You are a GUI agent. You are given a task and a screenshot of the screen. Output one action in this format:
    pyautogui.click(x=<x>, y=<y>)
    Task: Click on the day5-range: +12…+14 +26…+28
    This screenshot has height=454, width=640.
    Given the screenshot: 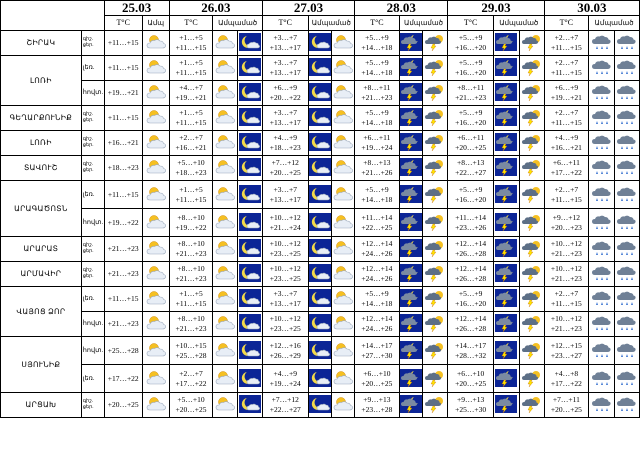 What is the action you would take?
    pyautogui.click(x=470, y=324)
    